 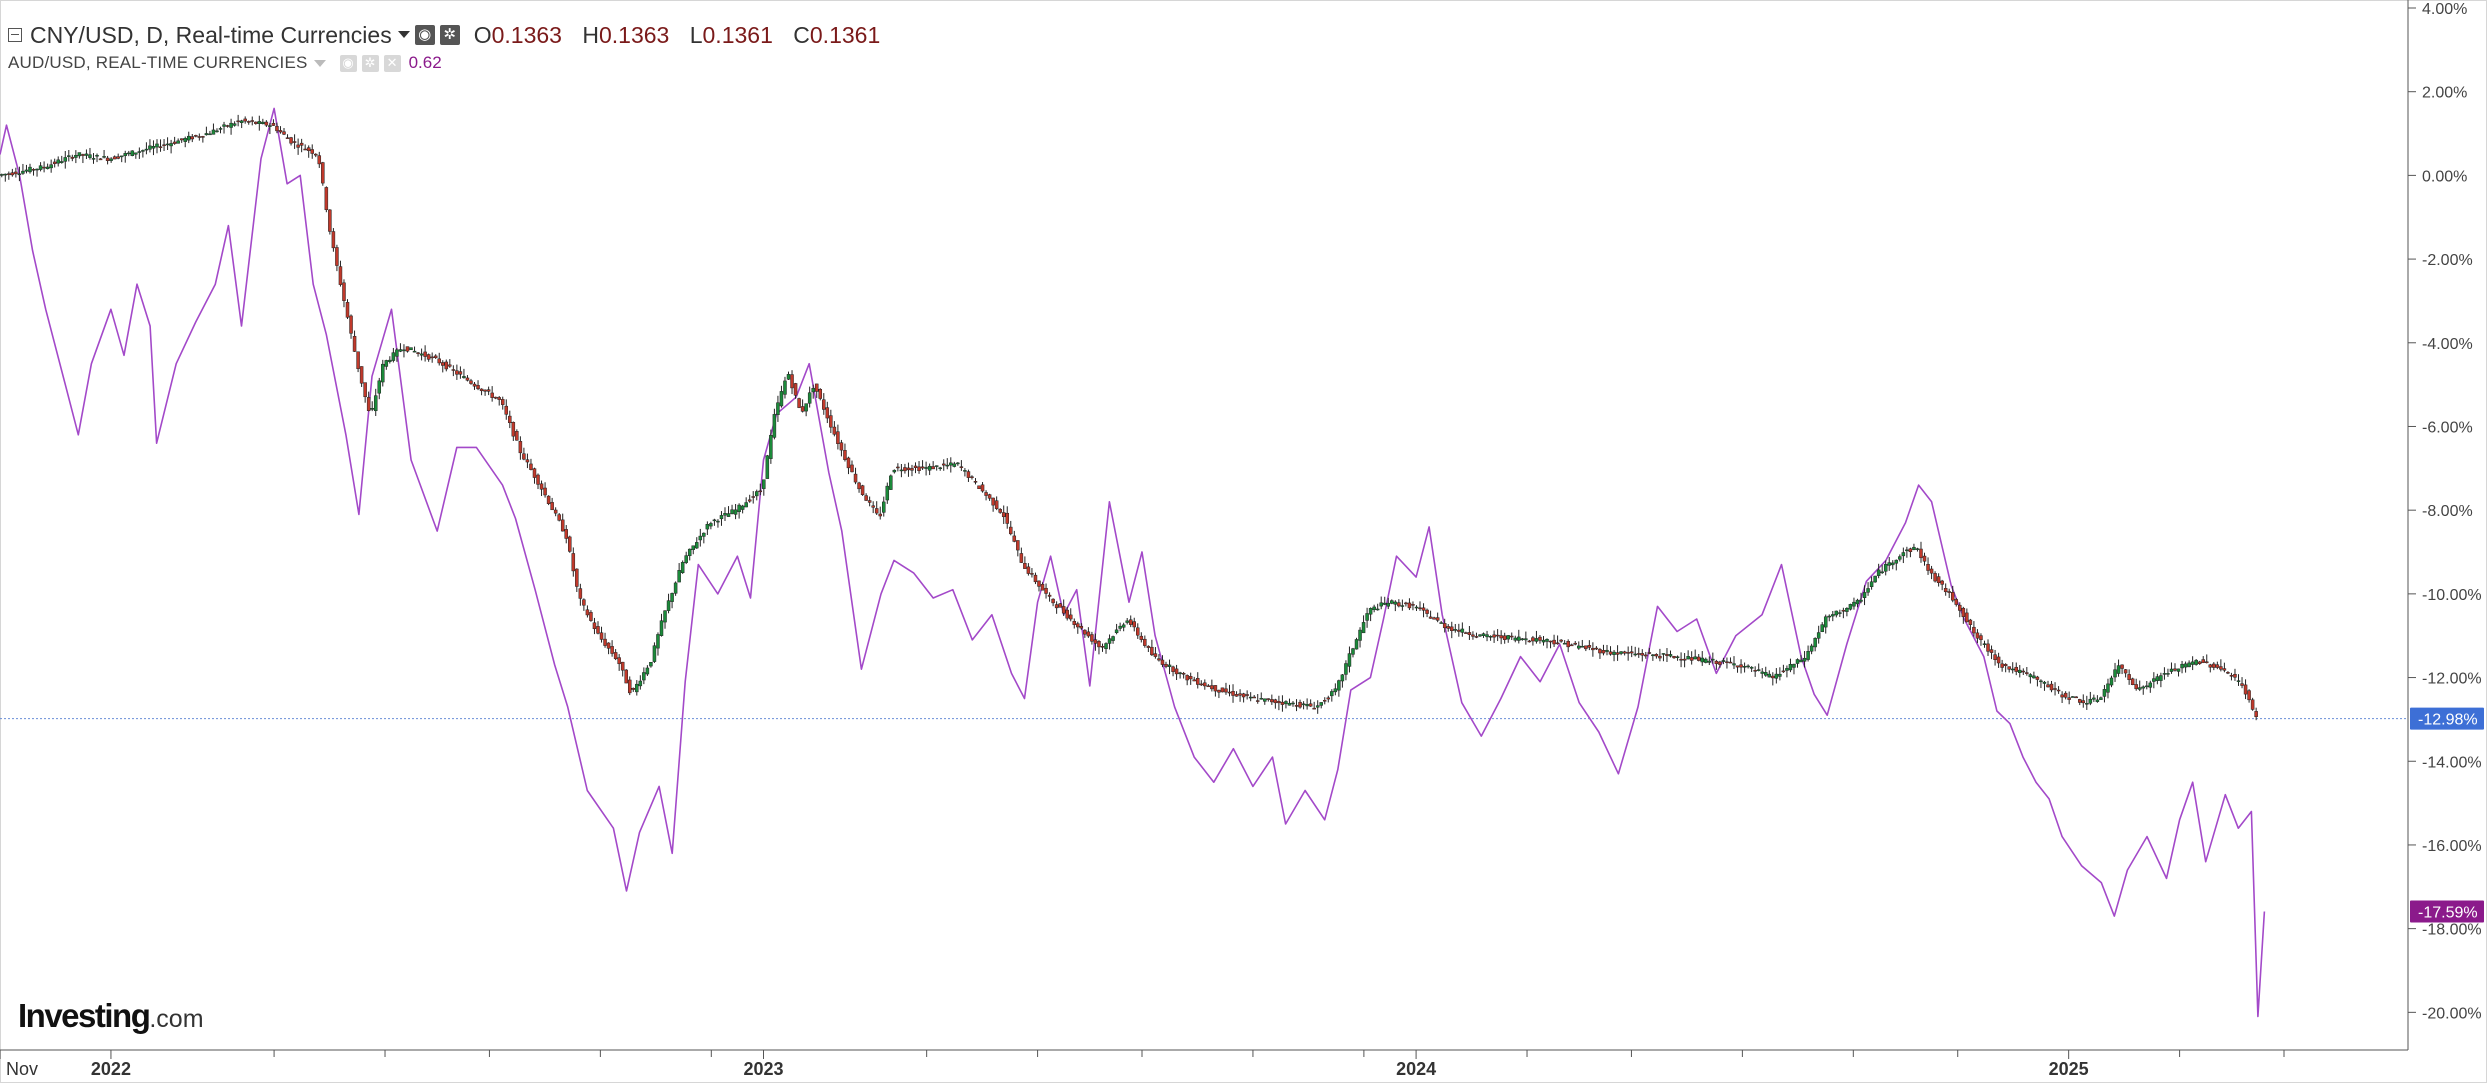 I want to click on chevron-down-icon, so click(x=403, y=34).